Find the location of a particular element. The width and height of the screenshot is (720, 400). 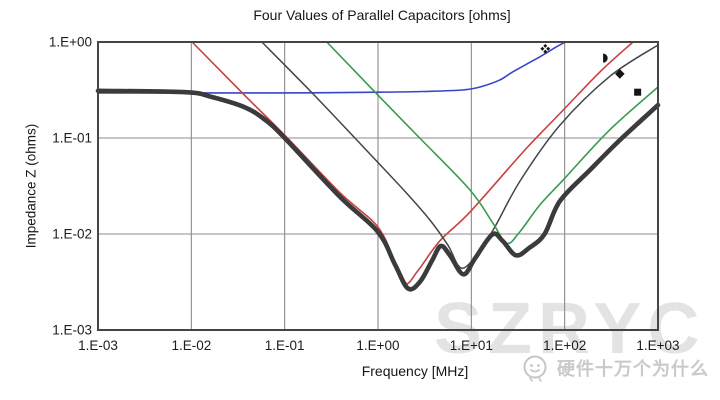

brand: 硬件十万个为什么 is located at coordinates (614, 368).